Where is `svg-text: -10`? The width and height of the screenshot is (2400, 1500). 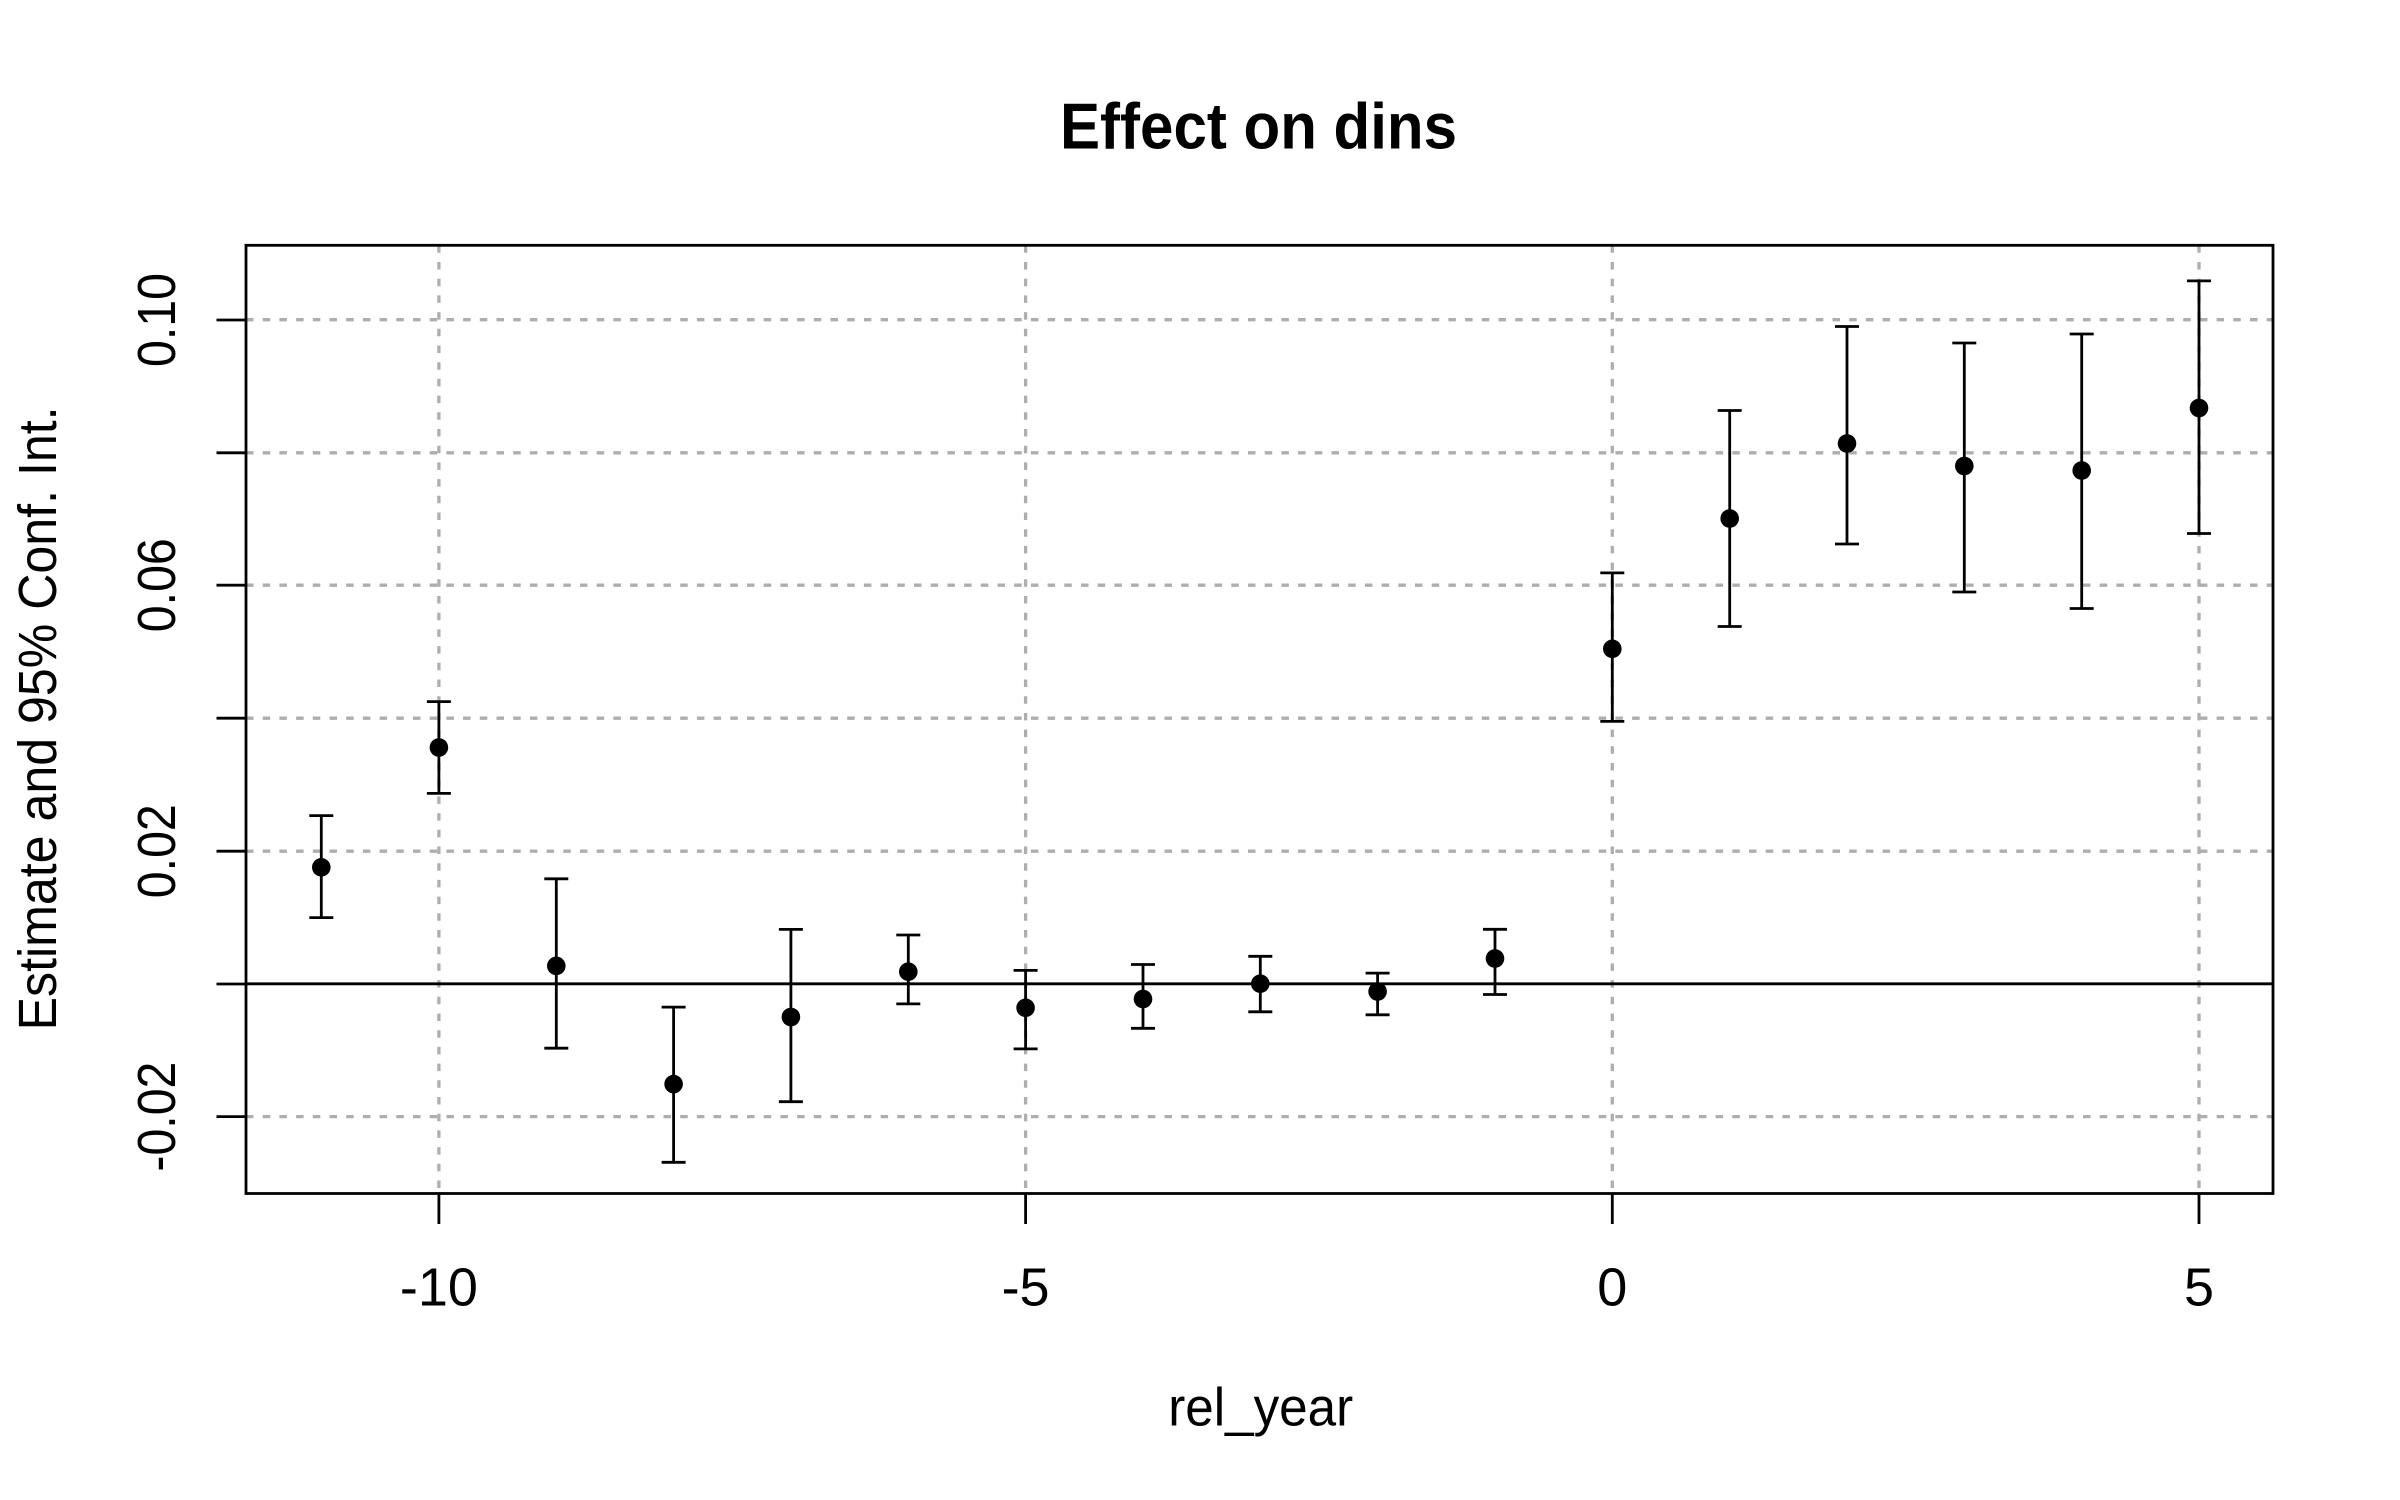 svg-text: -10 is located at coordinates (439, 1288).